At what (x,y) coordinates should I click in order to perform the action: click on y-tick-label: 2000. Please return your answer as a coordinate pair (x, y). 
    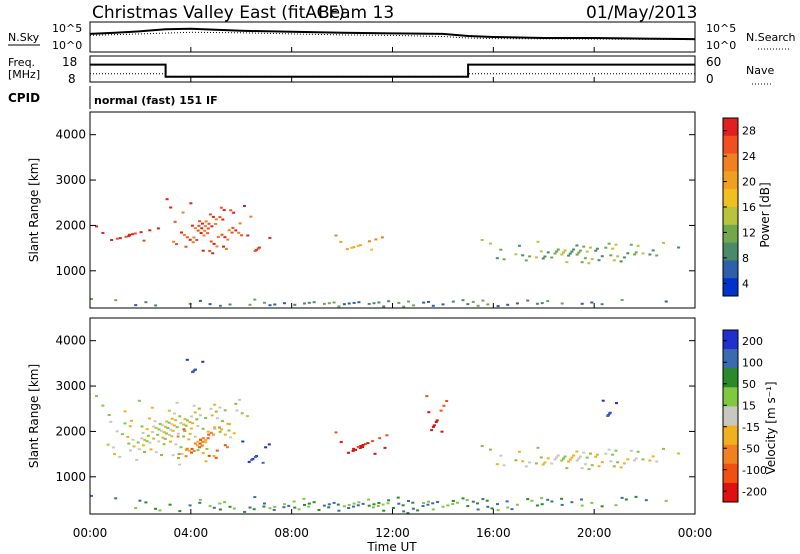
    Looking at the image, I should click on (70, 431).